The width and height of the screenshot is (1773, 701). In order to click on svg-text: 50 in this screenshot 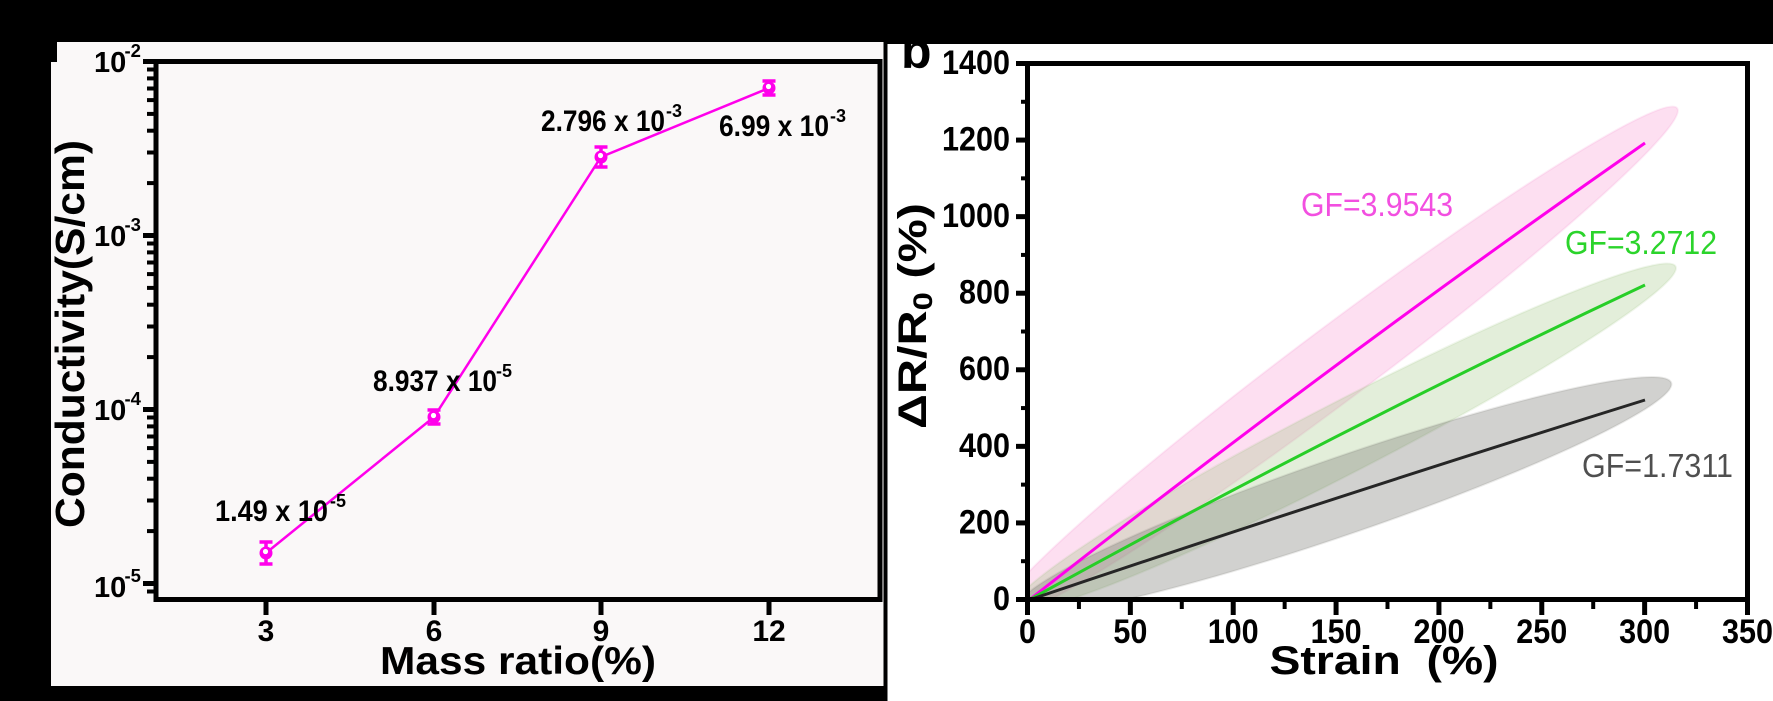, I will do `click(1130, 632)`.